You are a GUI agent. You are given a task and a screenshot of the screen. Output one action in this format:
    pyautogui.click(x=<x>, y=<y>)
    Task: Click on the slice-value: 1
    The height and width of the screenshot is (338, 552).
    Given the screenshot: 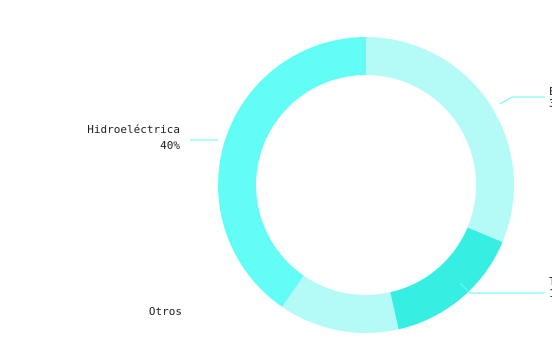 What is the action you would take?
    pyautogui.click(x=550, y=293)
    